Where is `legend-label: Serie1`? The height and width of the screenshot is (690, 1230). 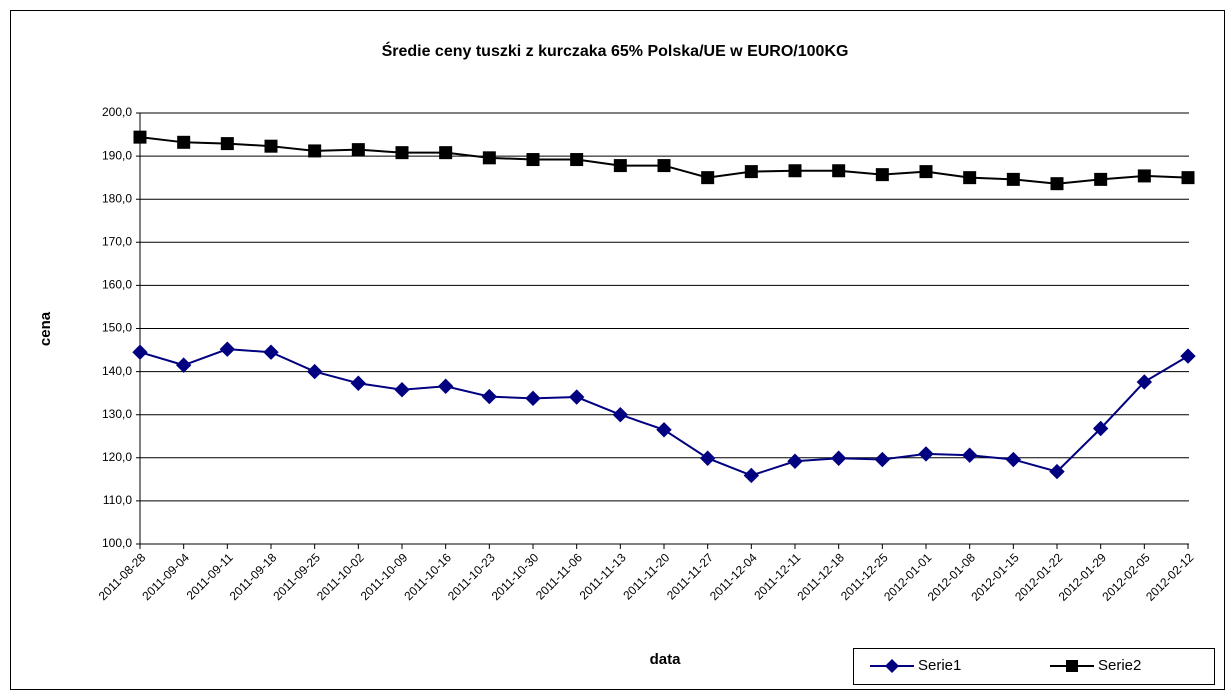
legend-label: Serie1 is located at coordinates (939, 665).